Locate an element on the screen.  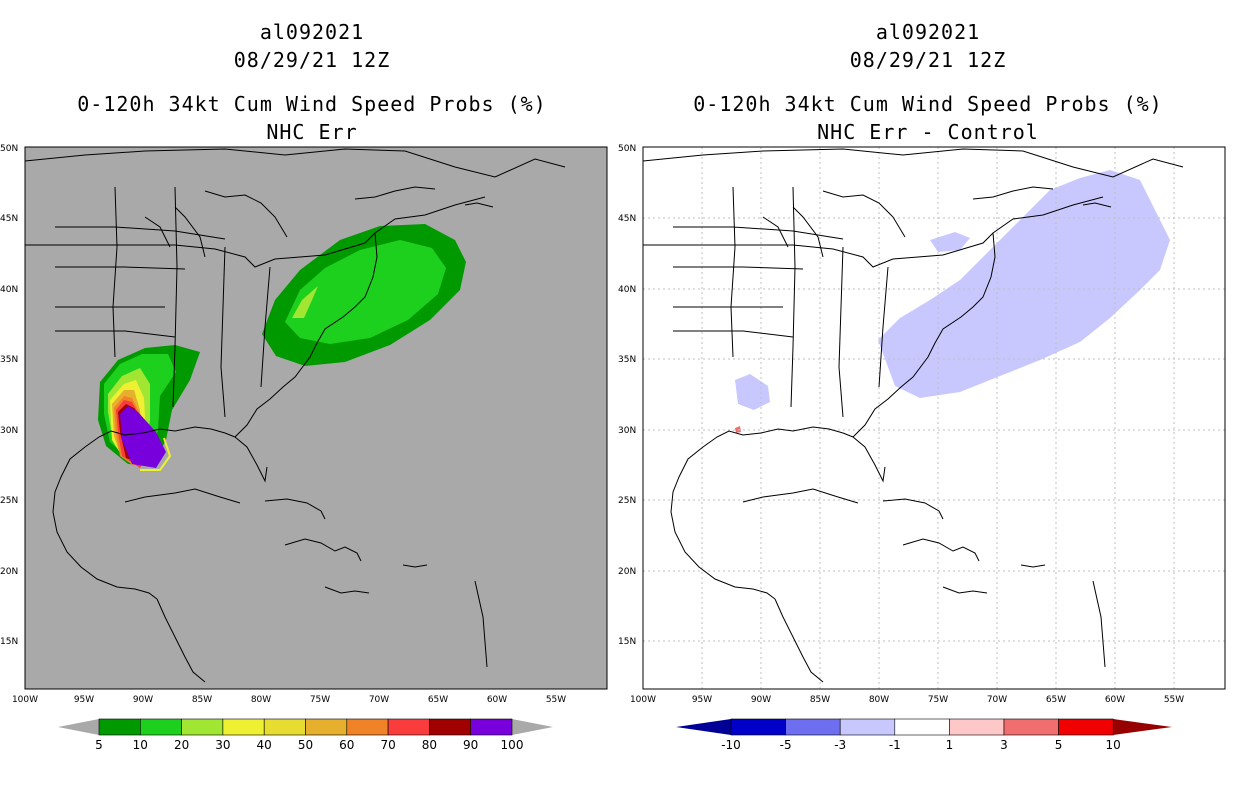
left-colorbar-label: 10 is located at coordinates (140, 745).